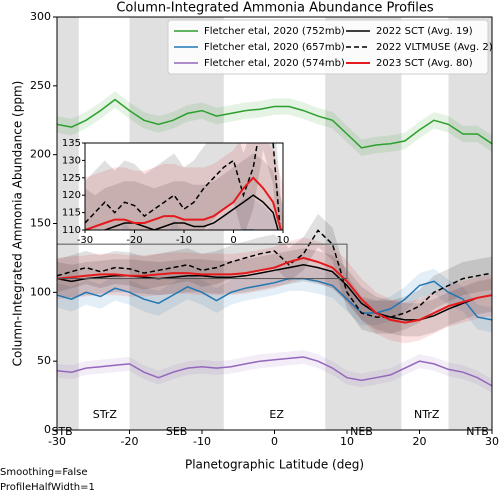 This screenshot has width=500, height=497. What do you see at coordinates (71, 178) in the screenshot?
I see `inset-y-tick-label: 125` at bounding box center [71, 178].